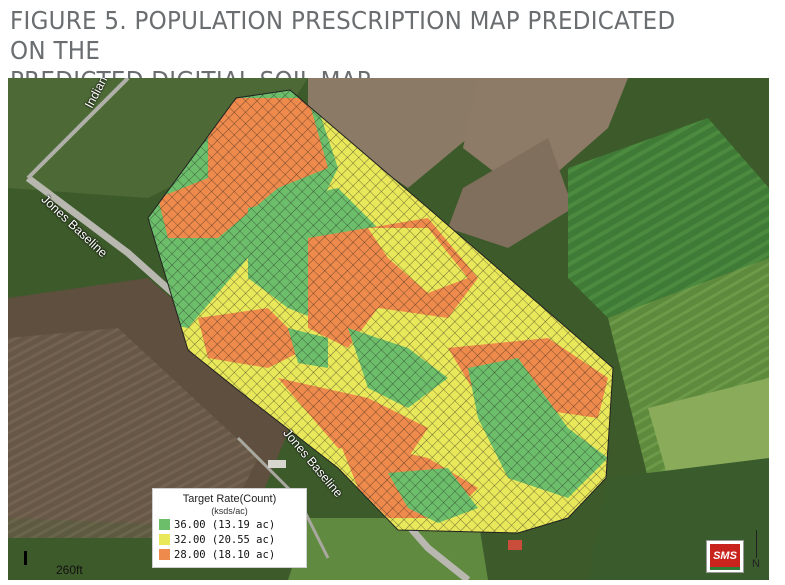 This screenshot has width=785, height=585. What do you see at coordinates (515, 545) in the screenshot?
I see `farm-building` at bounding box center [515, 545].